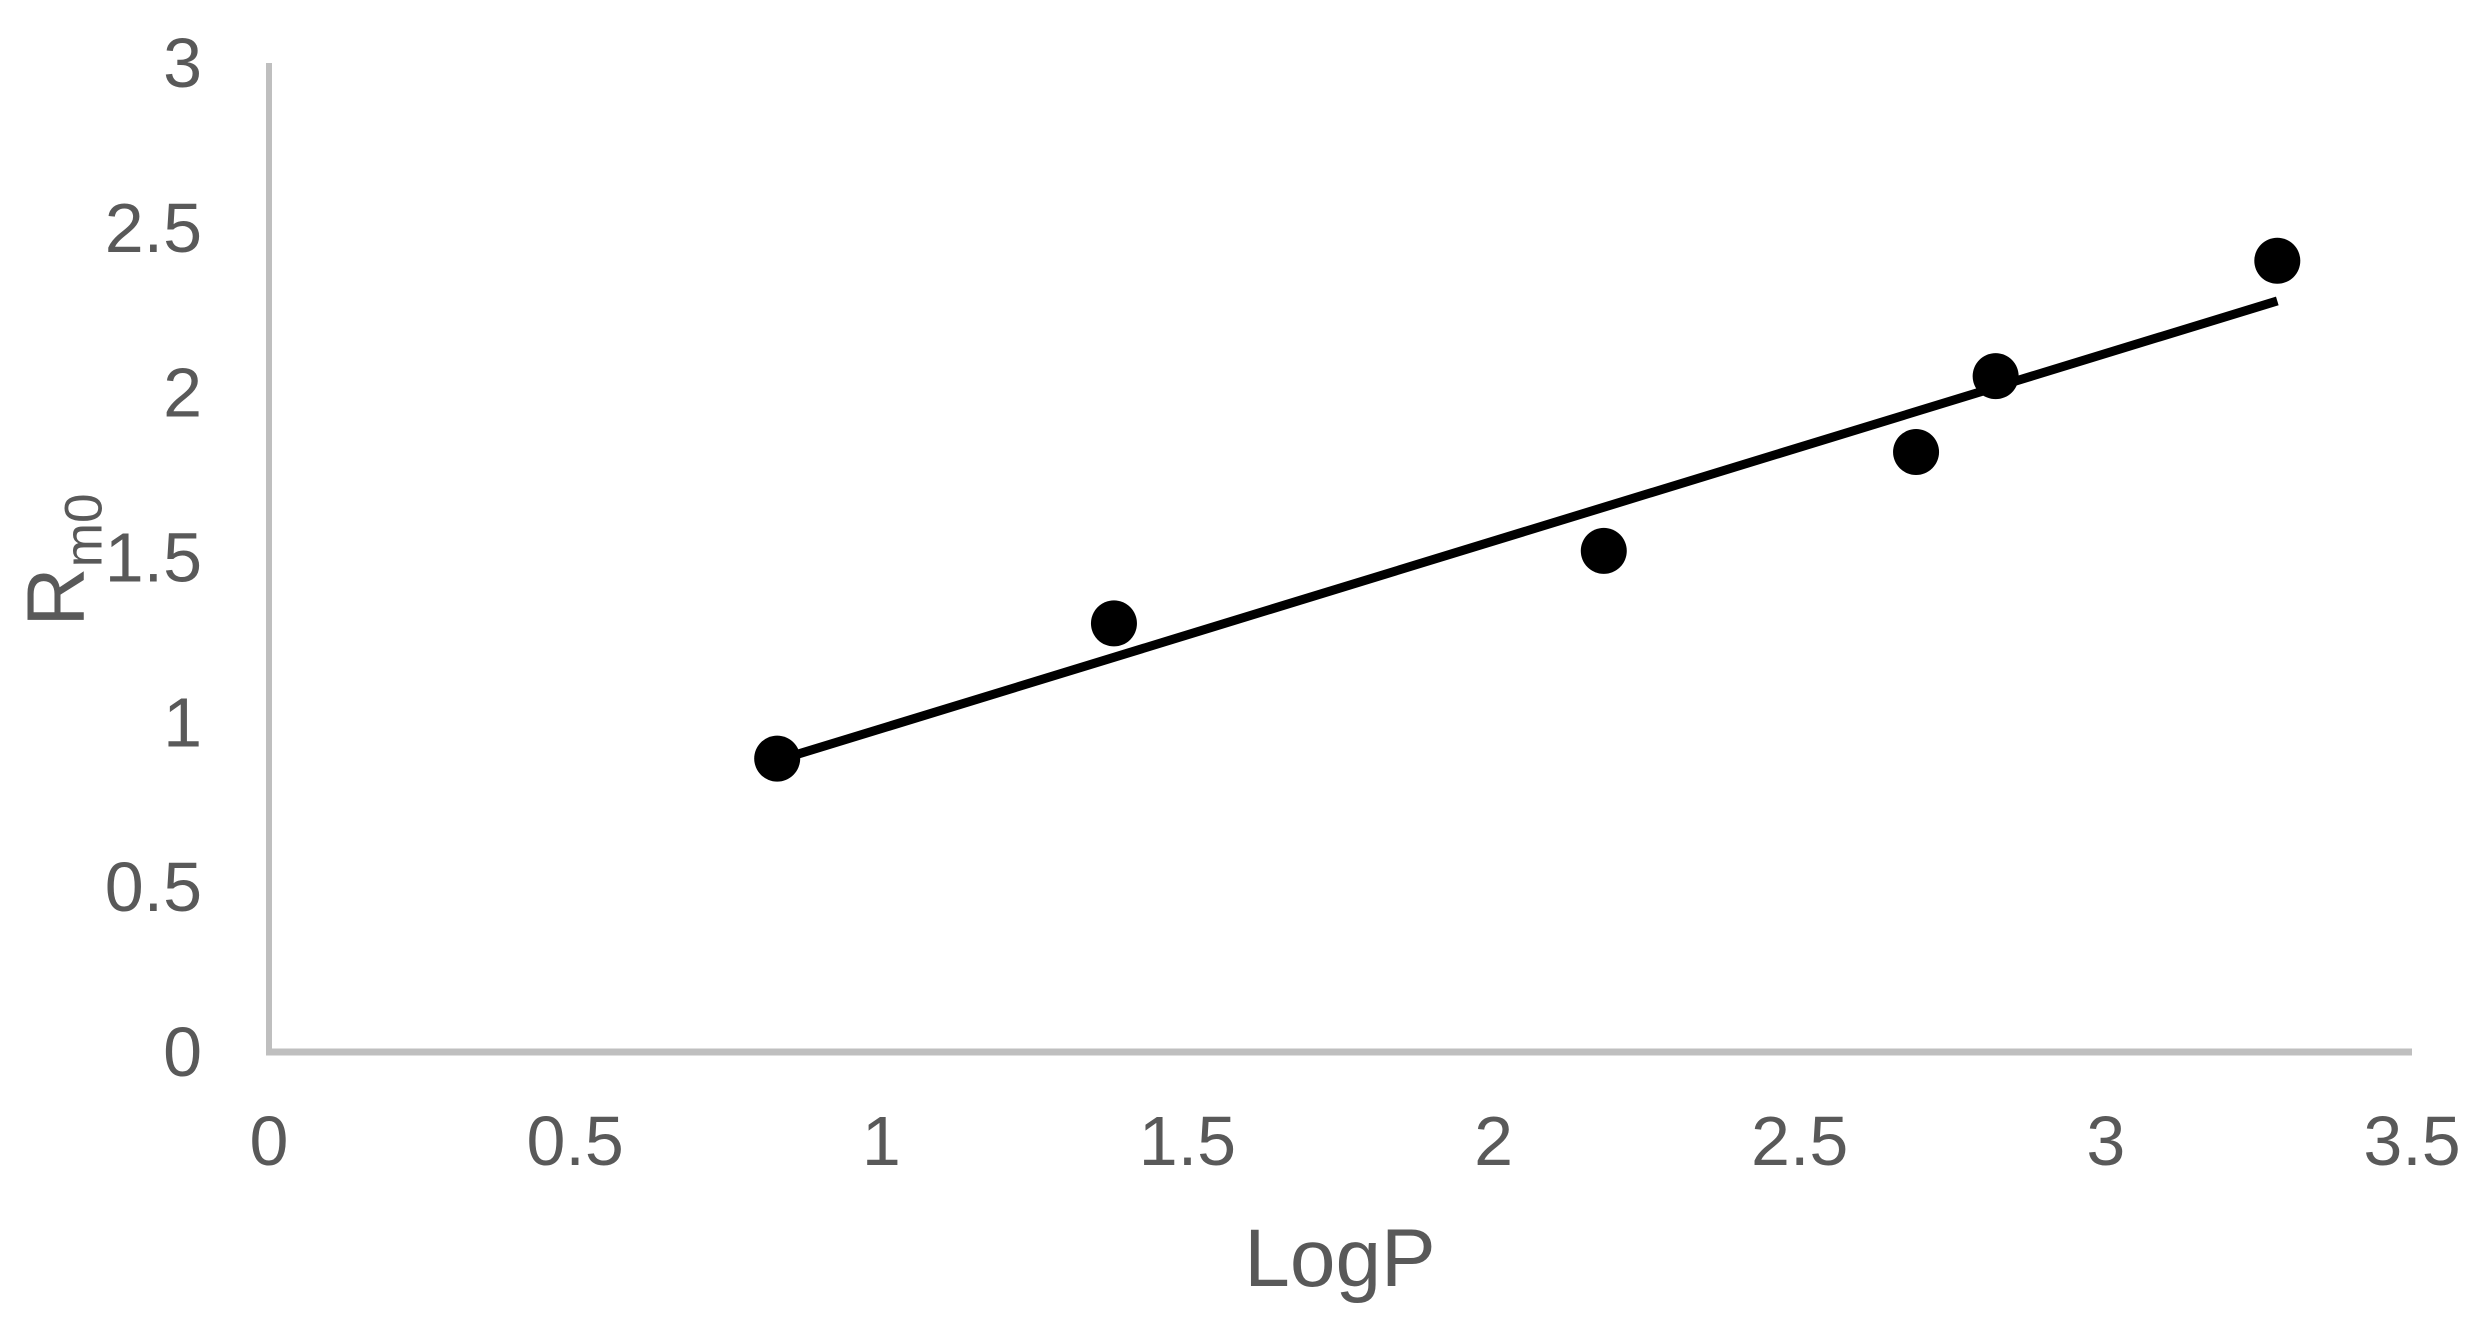  I want to click on y-tick-label: 2.5, so click(153, 228).